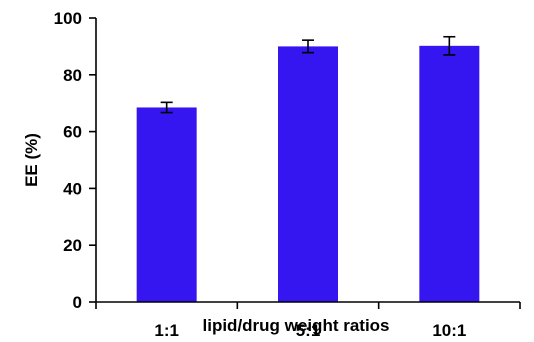  Describe the element at coordinates (75, 160) in the screenshot. I see `y-axis-ticks: 0 20 40 60 80 100` at that location.